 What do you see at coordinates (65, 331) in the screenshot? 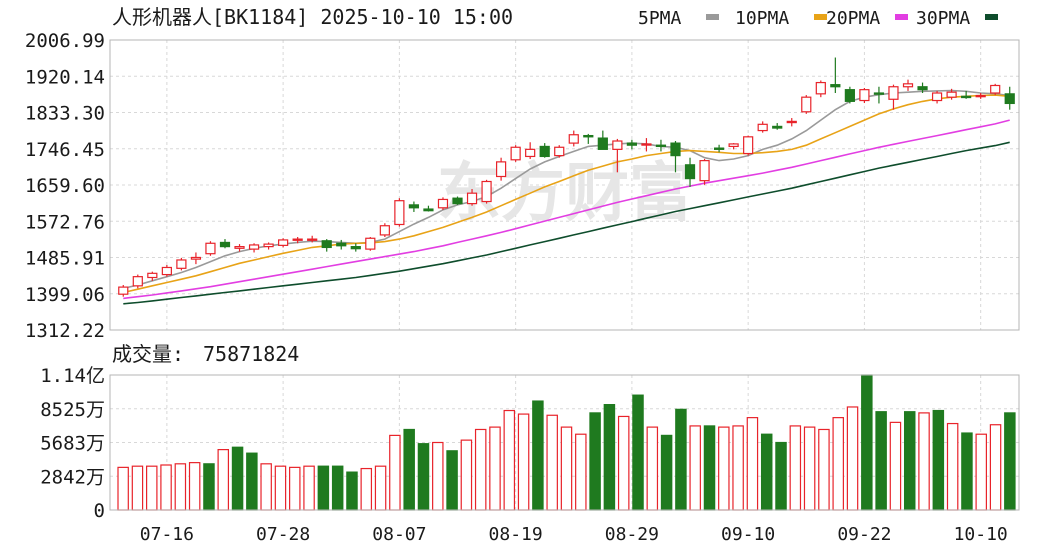
I see `price-y-tick: 1312.22` at bounding box center [65, 331].